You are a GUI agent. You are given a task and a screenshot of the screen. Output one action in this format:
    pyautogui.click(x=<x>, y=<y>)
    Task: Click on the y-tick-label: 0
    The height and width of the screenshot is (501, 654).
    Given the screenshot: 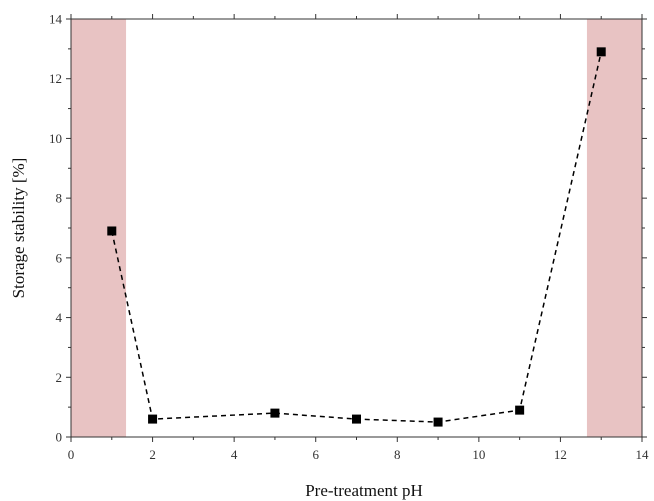 What is the action you would take?
    pyautogui.click(x=59, y=437)
    